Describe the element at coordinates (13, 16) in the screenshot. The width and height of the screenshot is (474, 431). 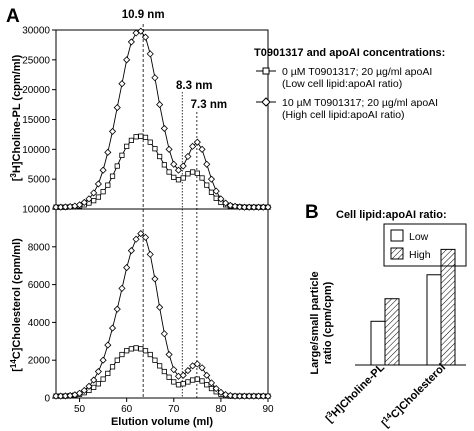
I see `panel-label-a: A` at that location.